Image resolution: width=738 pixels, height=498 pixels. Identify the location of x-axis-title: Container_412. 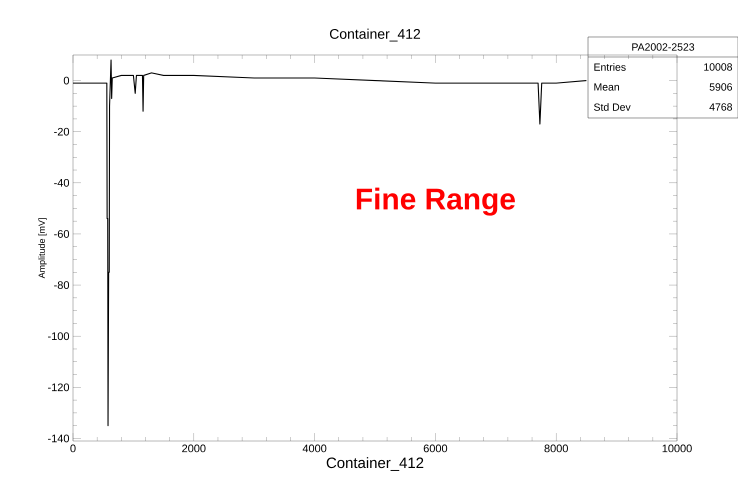
(375, 464).